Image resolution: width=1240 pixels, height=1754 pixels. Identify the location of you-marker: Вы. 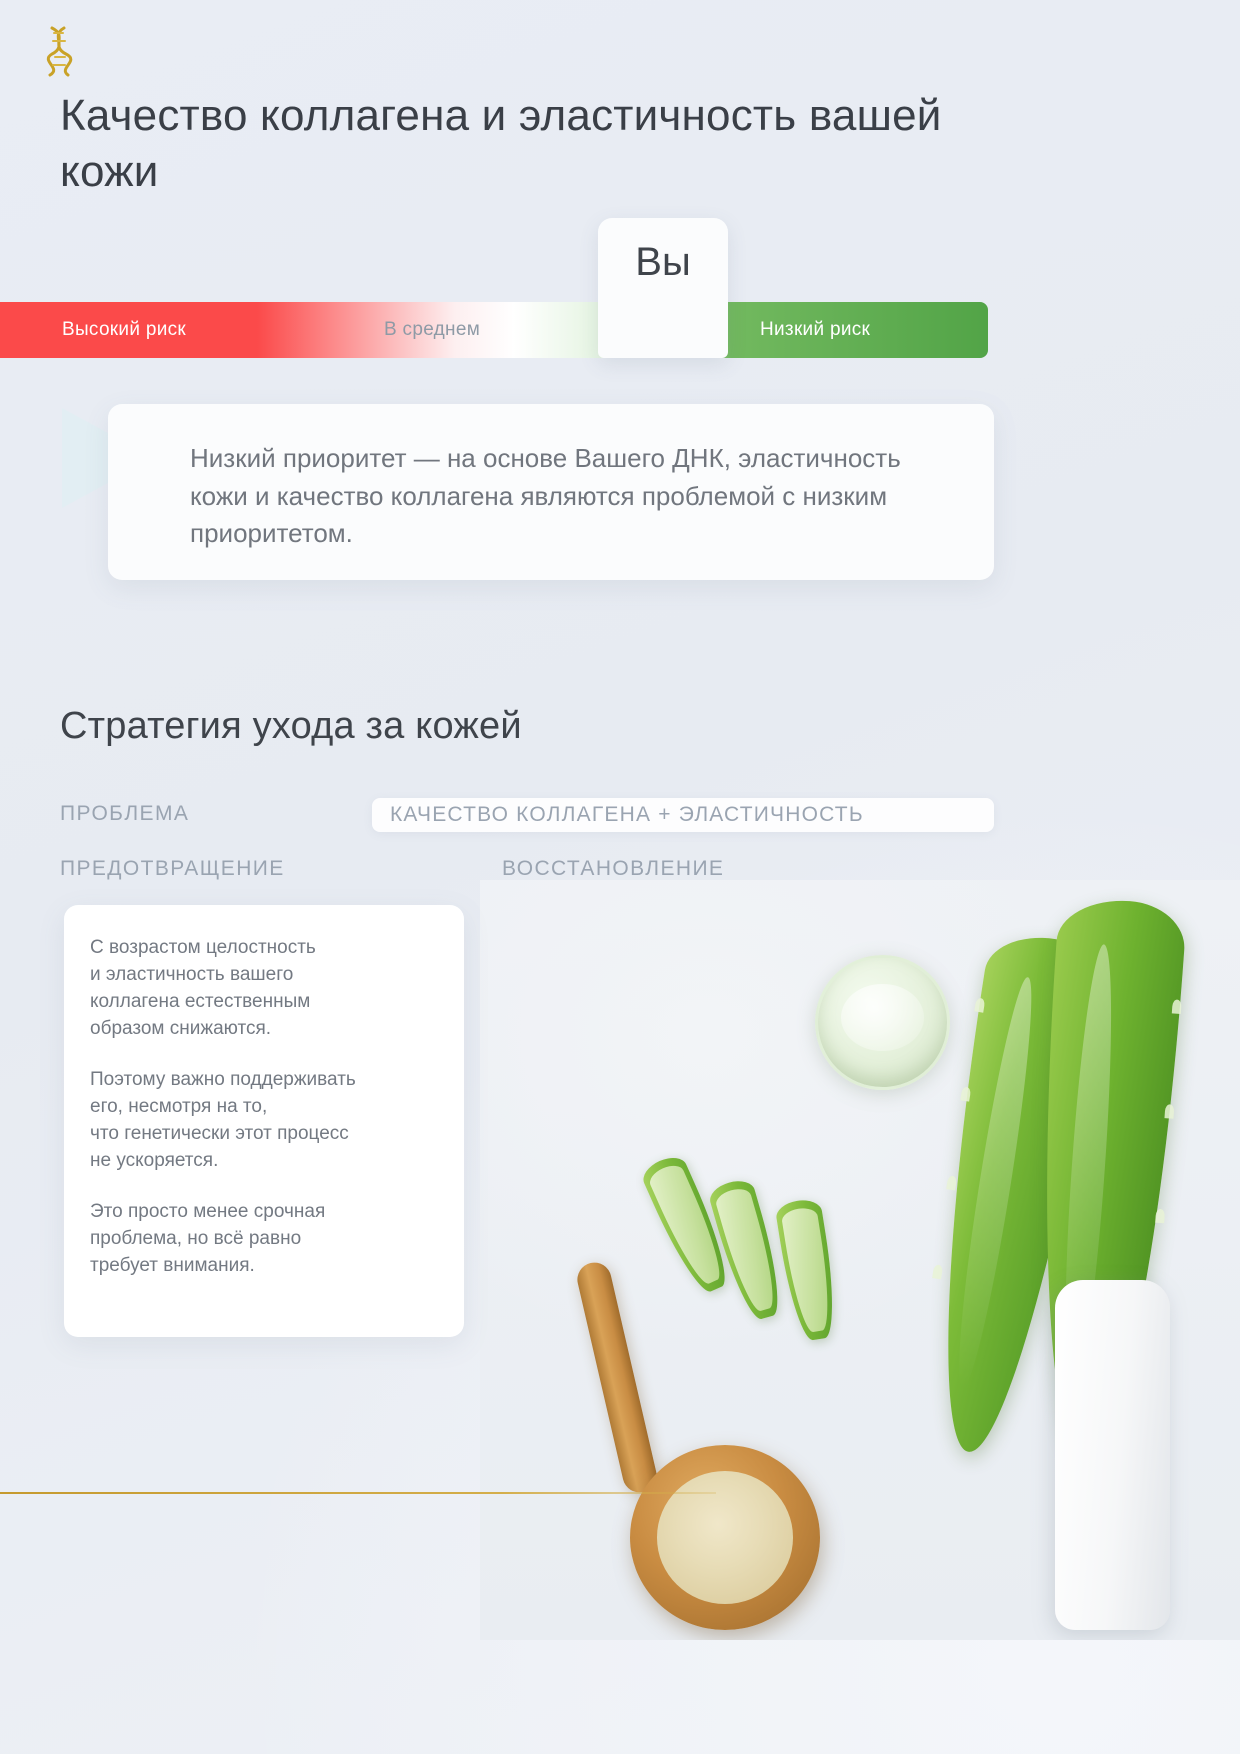
(663, 288).